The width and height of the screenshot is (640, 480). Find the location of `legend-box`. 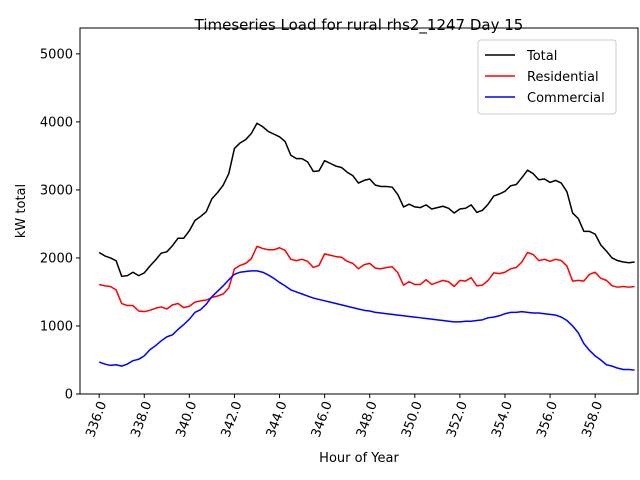

legend-box is located at coordinates (547, 77).